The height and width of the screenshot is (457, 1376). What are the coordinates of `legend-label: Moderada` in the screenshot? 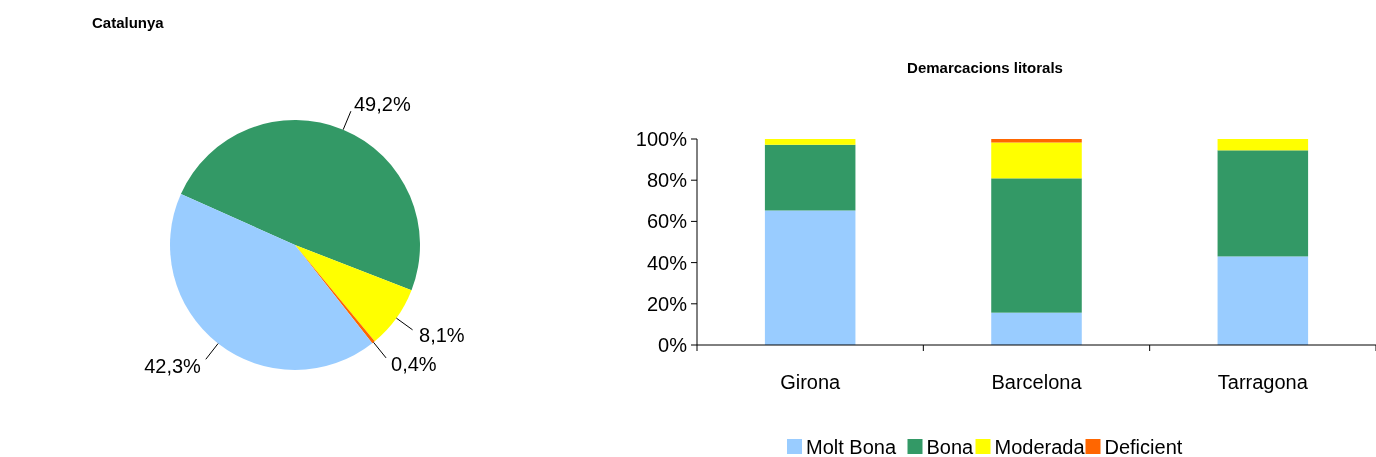 It's located at (1040, 446).